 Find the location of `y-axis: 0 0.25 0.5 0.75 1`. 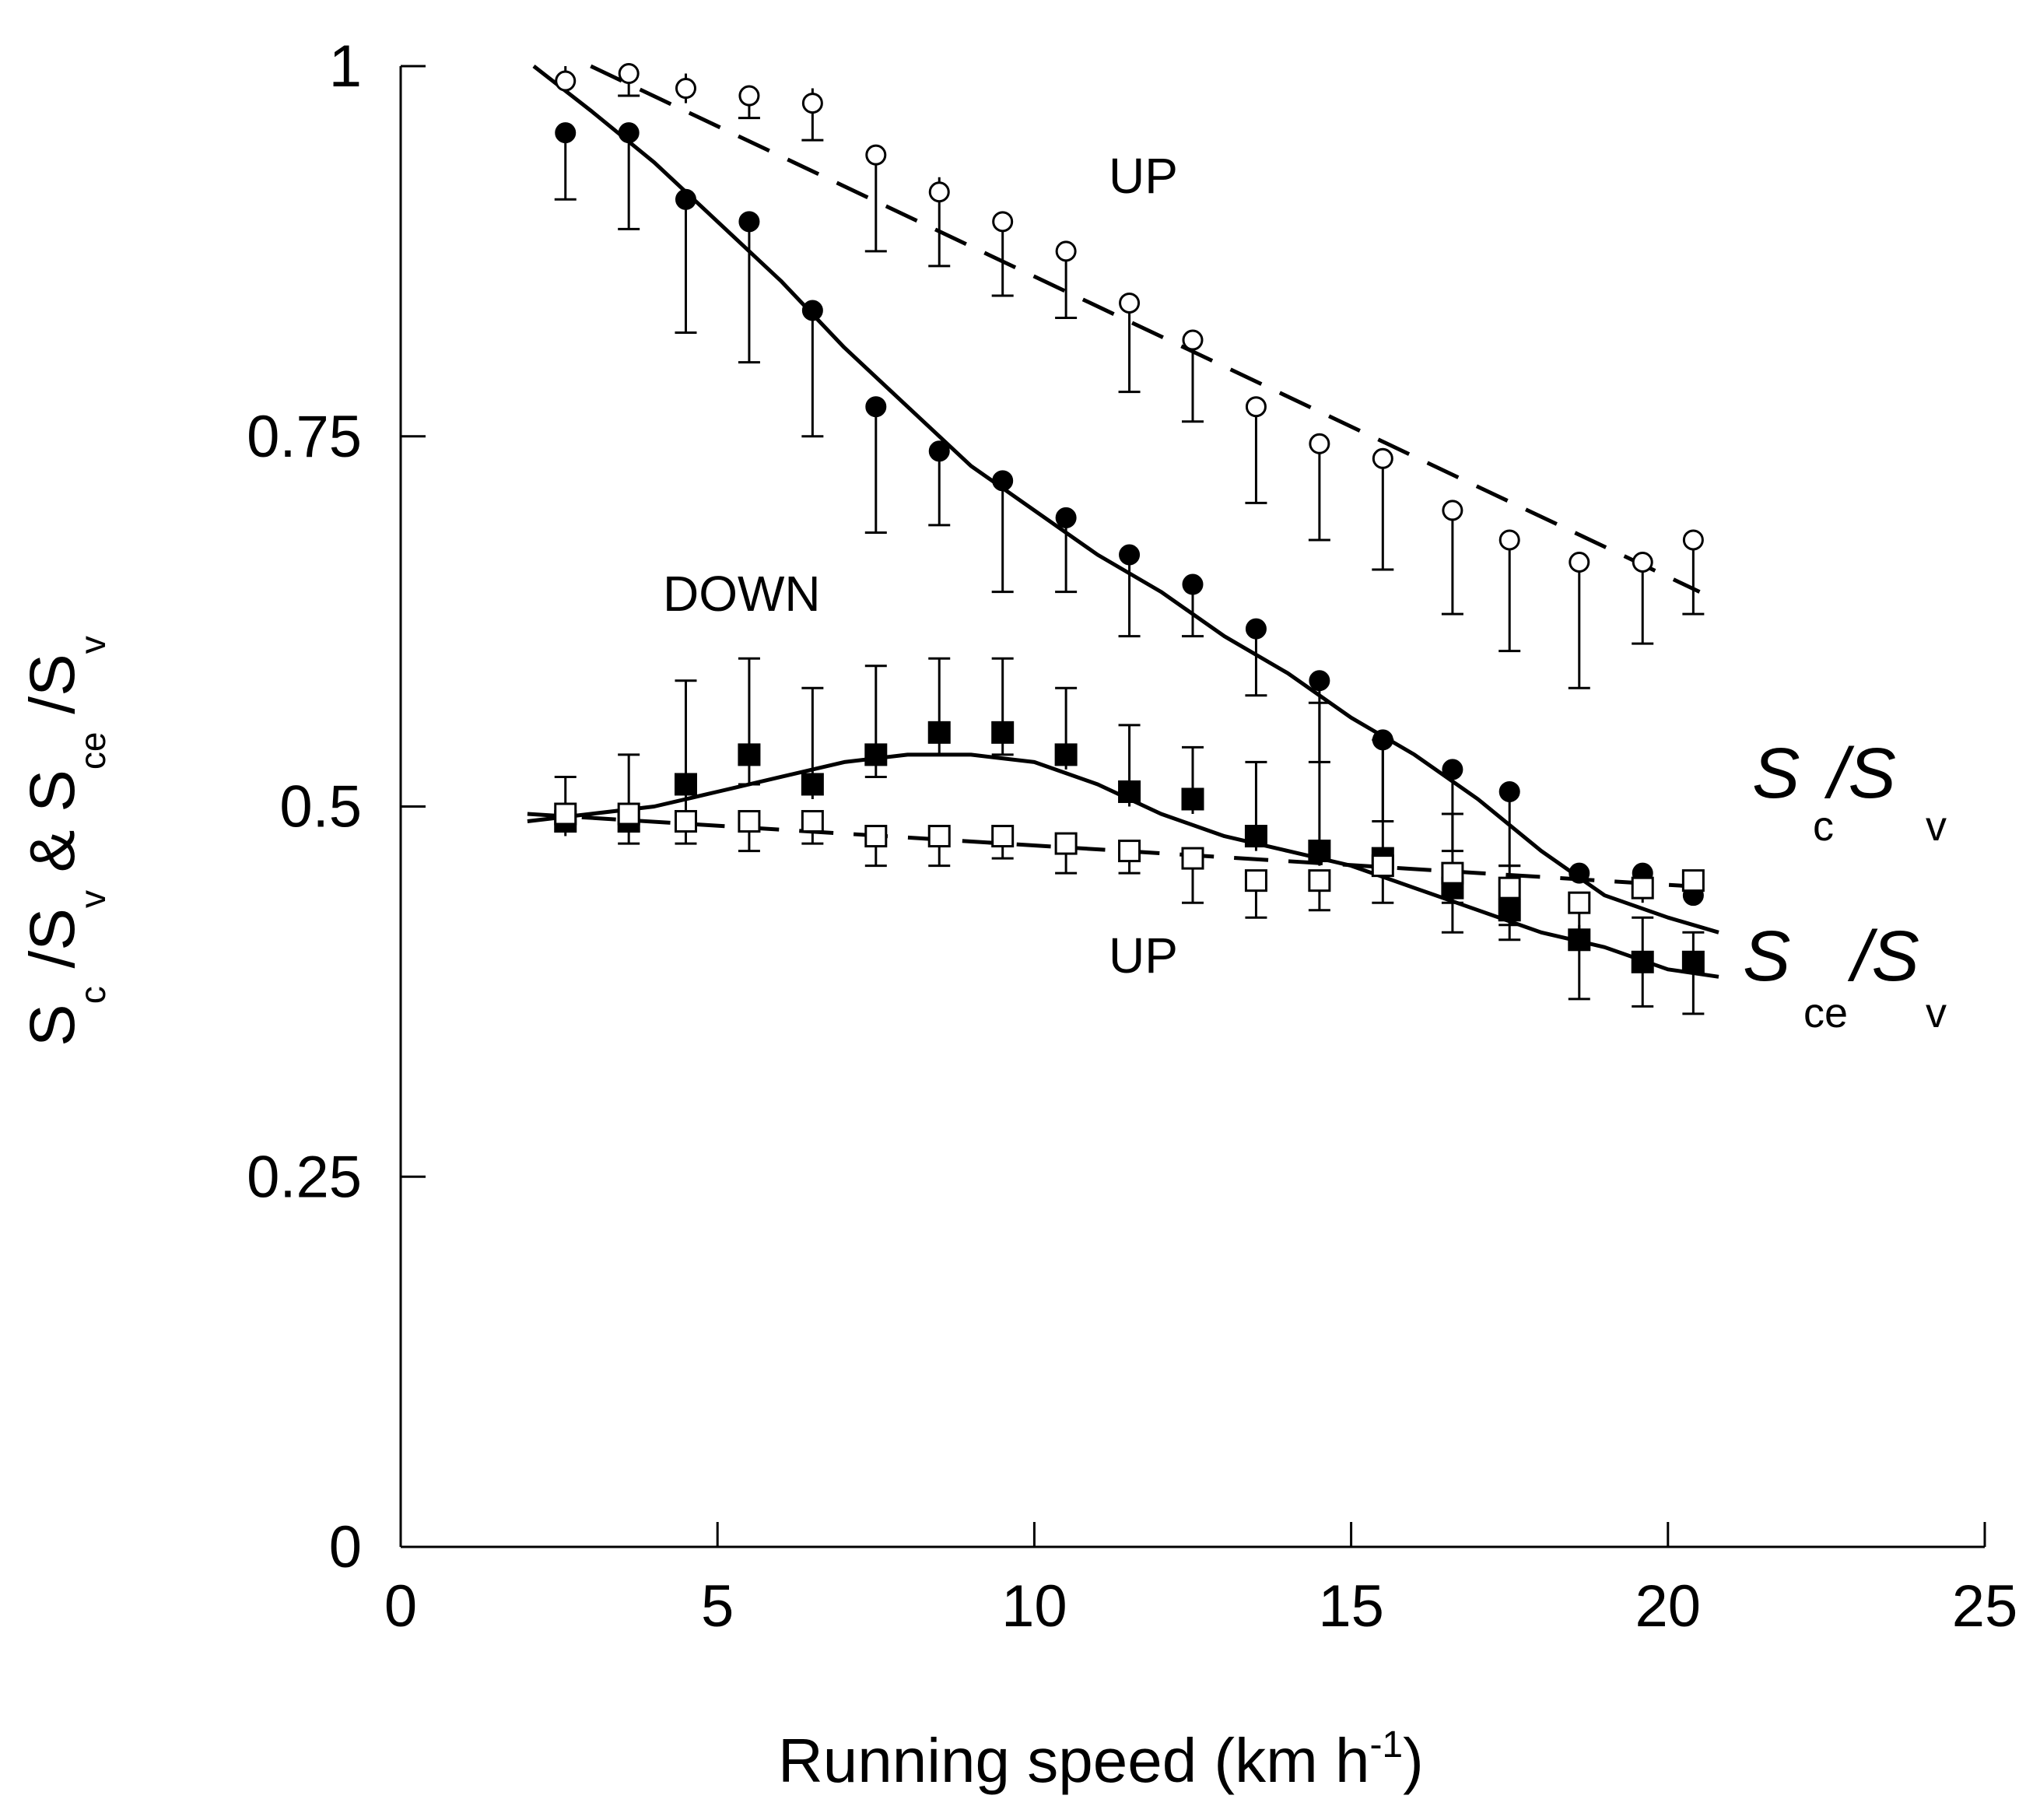

y-axis: 0 0.25 0.5 0.75 1 is located at coordinates (337, 806).